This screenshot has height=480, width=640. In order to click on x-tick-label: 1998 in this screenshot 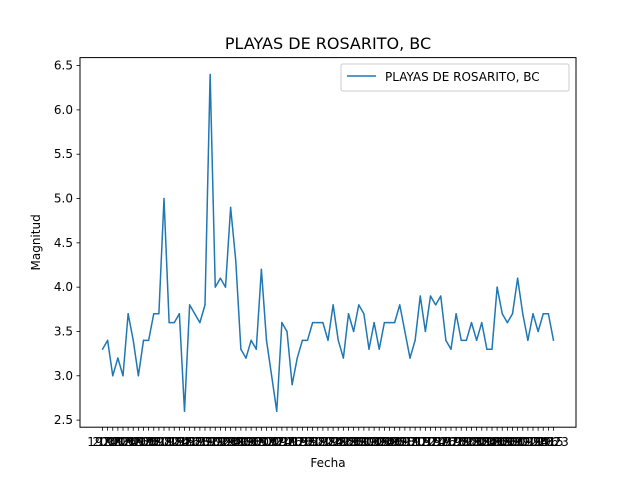, I will do `click(246, 442)`.